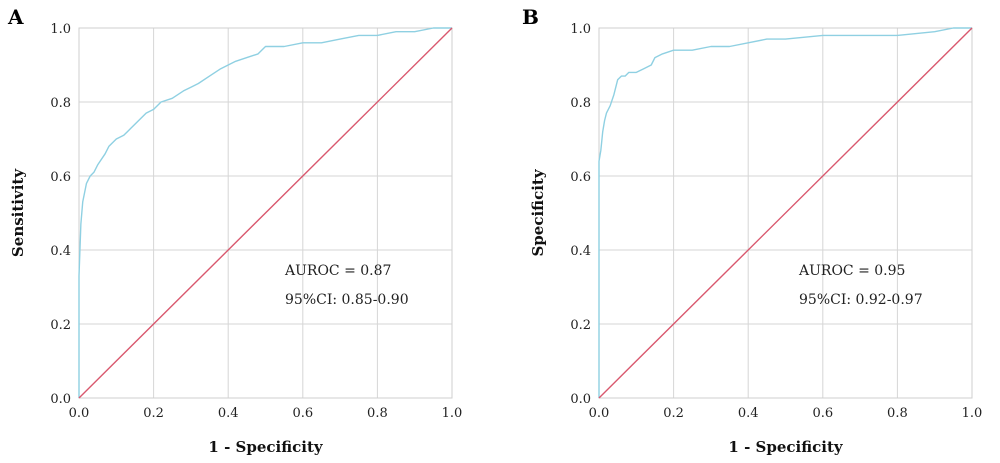  I want to click on ci-annotation: 95%CI: 0.85-0.90, so click(347, 300).